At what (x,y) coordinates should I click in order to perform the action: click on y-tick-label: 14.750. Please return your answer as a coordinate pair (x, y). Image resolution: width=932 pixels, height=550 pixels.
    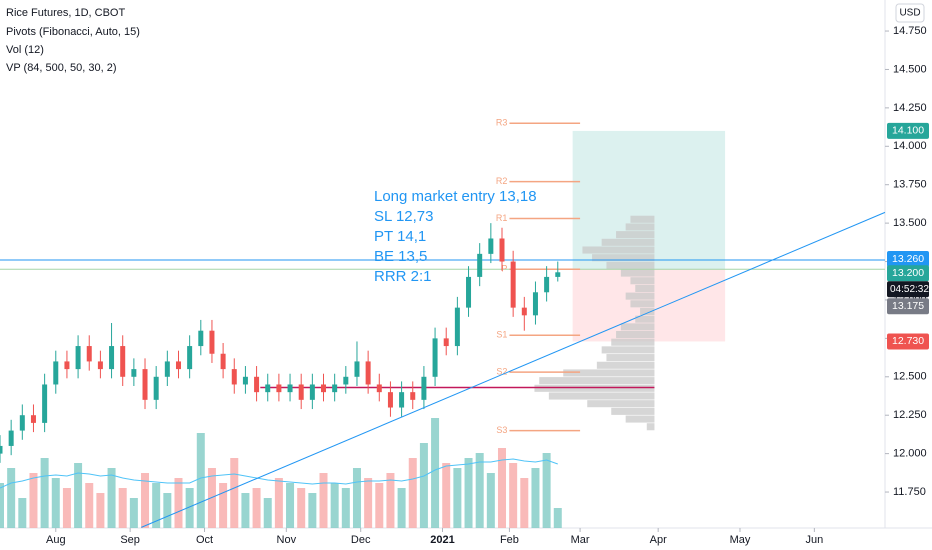
    Looking at the image, I should click on (910, 31).